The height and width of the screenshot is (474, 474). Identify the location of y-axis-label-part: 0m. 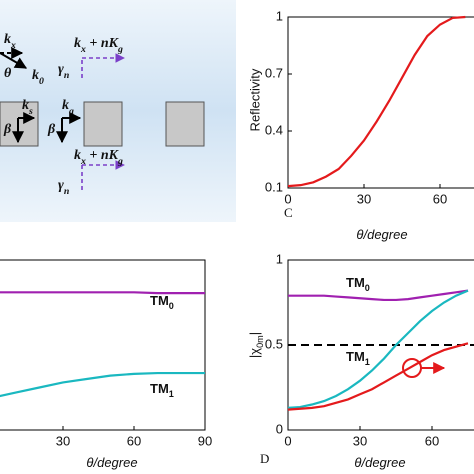
(260, 341).